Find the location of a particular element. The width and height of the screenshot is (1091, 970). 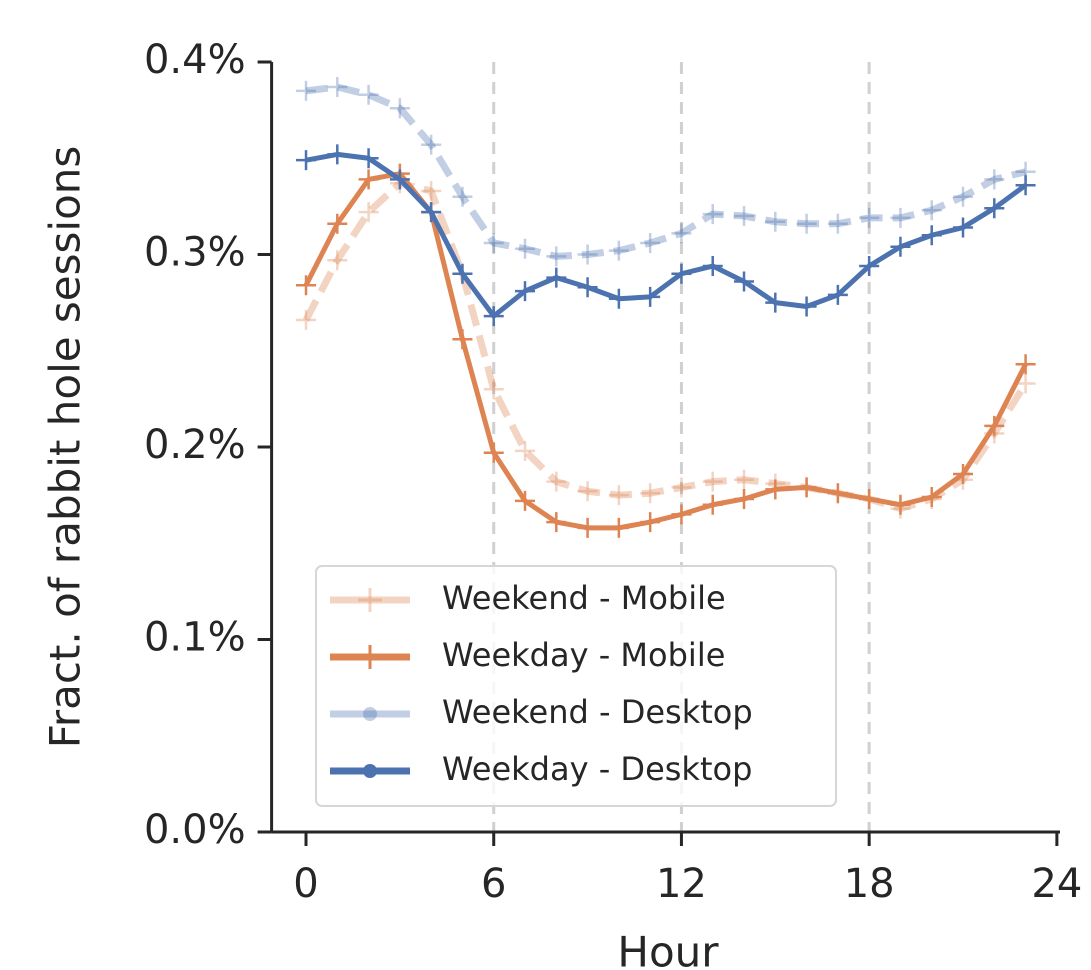

legend-box is located at coordinates (576, 686).